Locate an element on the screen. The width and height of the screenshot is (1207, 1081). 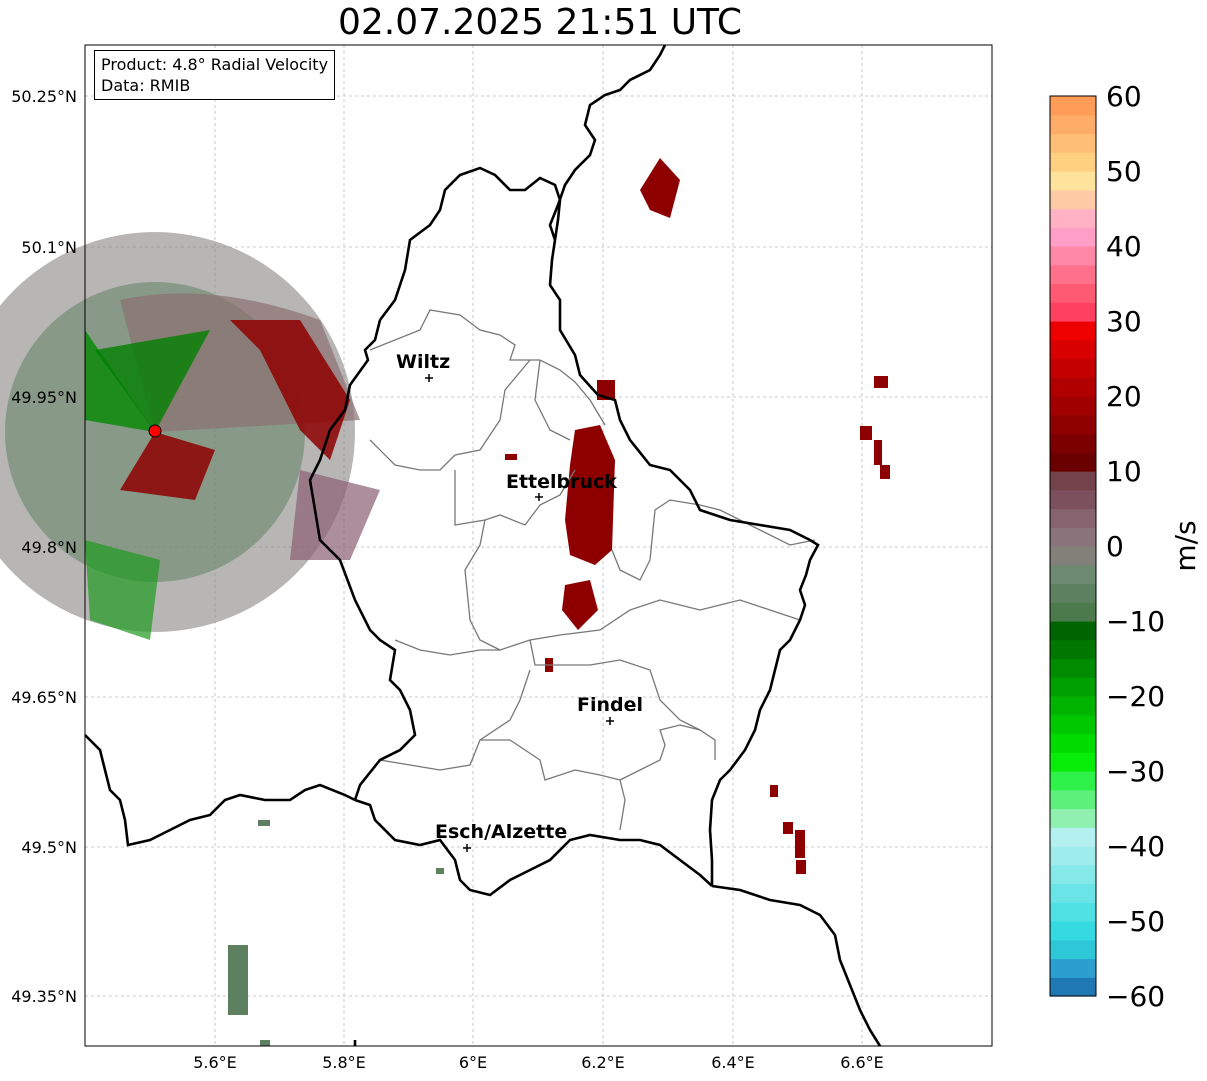
colorbar-tick-label: −30 is located at coordinates (1135, 771).